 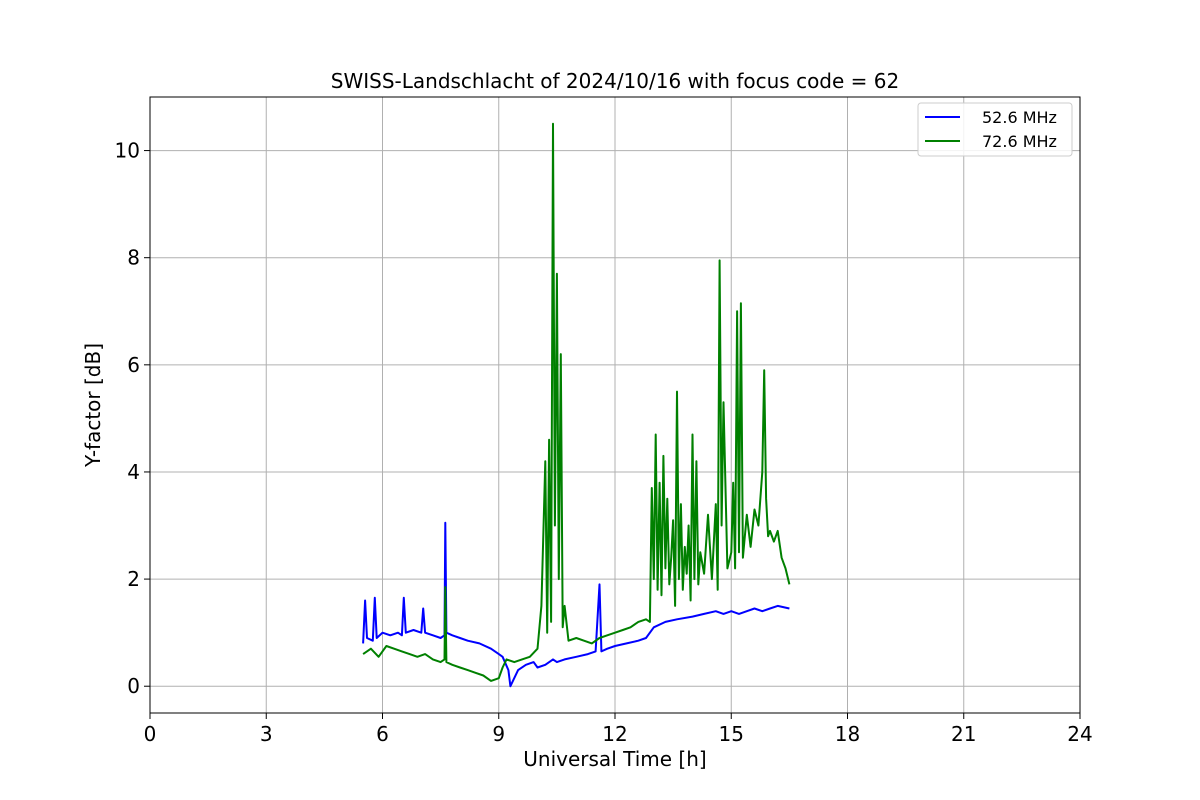 What do you see at coordinates (731, 734) in the screenshot?
I see `x-tick-label: 15` at bounding box center [731, 734].